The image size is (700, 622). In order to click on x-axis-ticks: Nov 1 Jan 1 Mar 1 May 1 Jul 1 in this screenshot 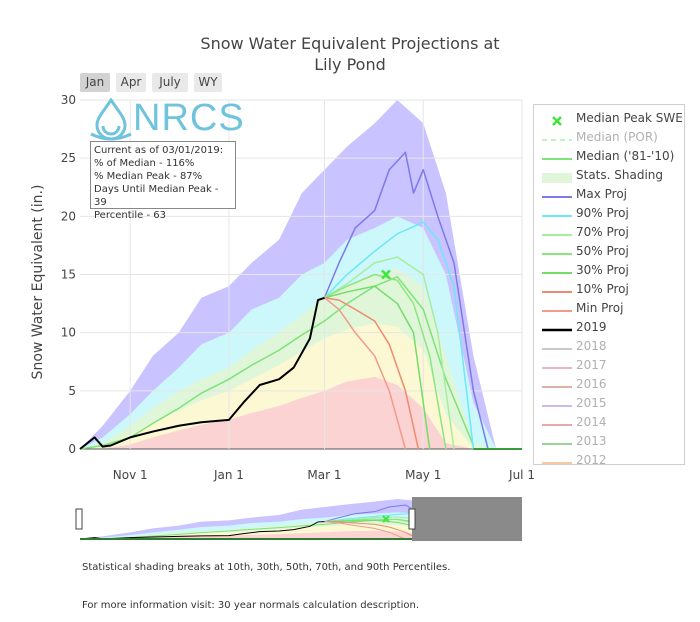, I will do `click(324, 475)`.